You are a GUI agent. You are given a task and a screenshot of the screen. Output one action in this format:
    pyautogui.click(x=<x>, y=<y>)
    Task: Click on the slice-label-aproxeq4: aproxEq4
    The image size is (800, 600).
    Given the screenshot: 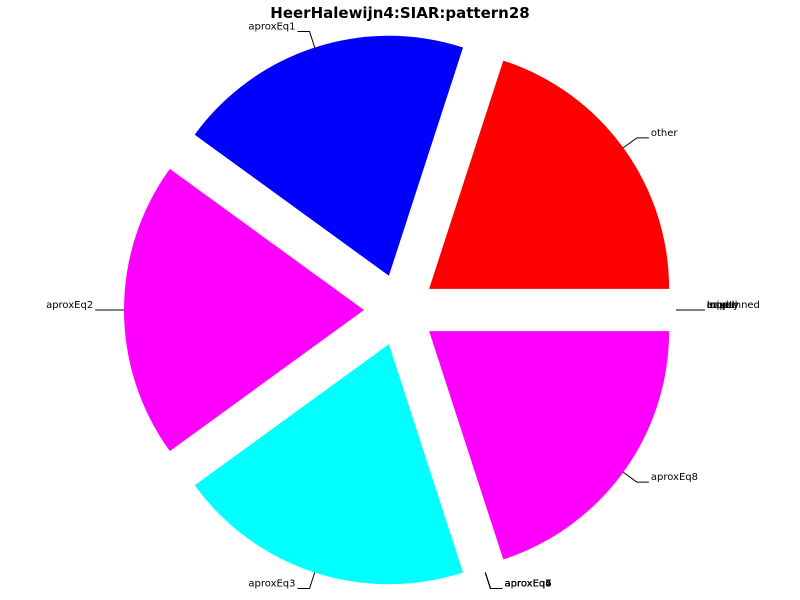 What is the action you would take?
    pyautogui.click(x=527, y=583)
    